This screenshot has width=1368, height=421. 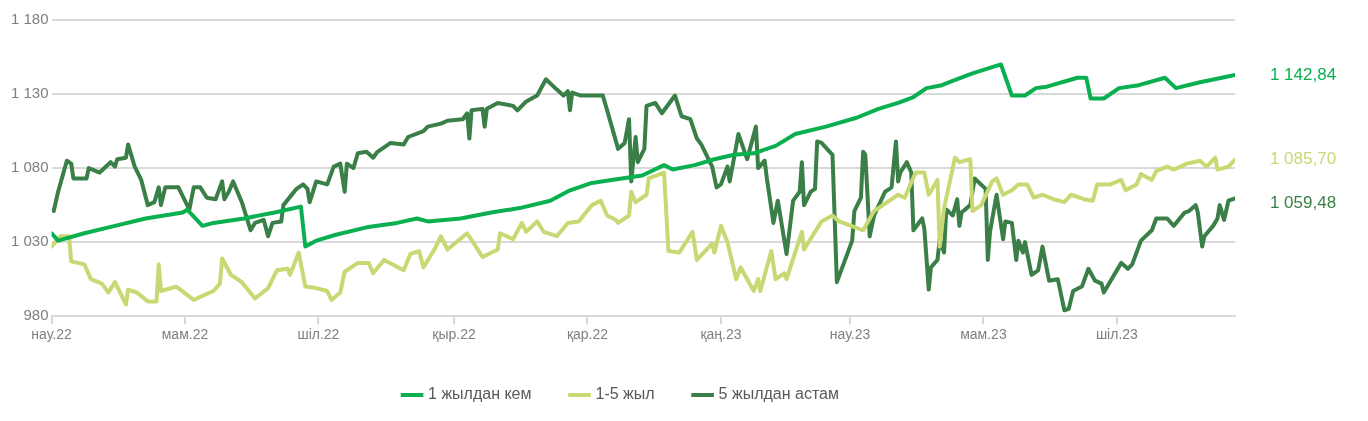 I want to click on x-tick-label: нау.22, so click(x=51, y=334).